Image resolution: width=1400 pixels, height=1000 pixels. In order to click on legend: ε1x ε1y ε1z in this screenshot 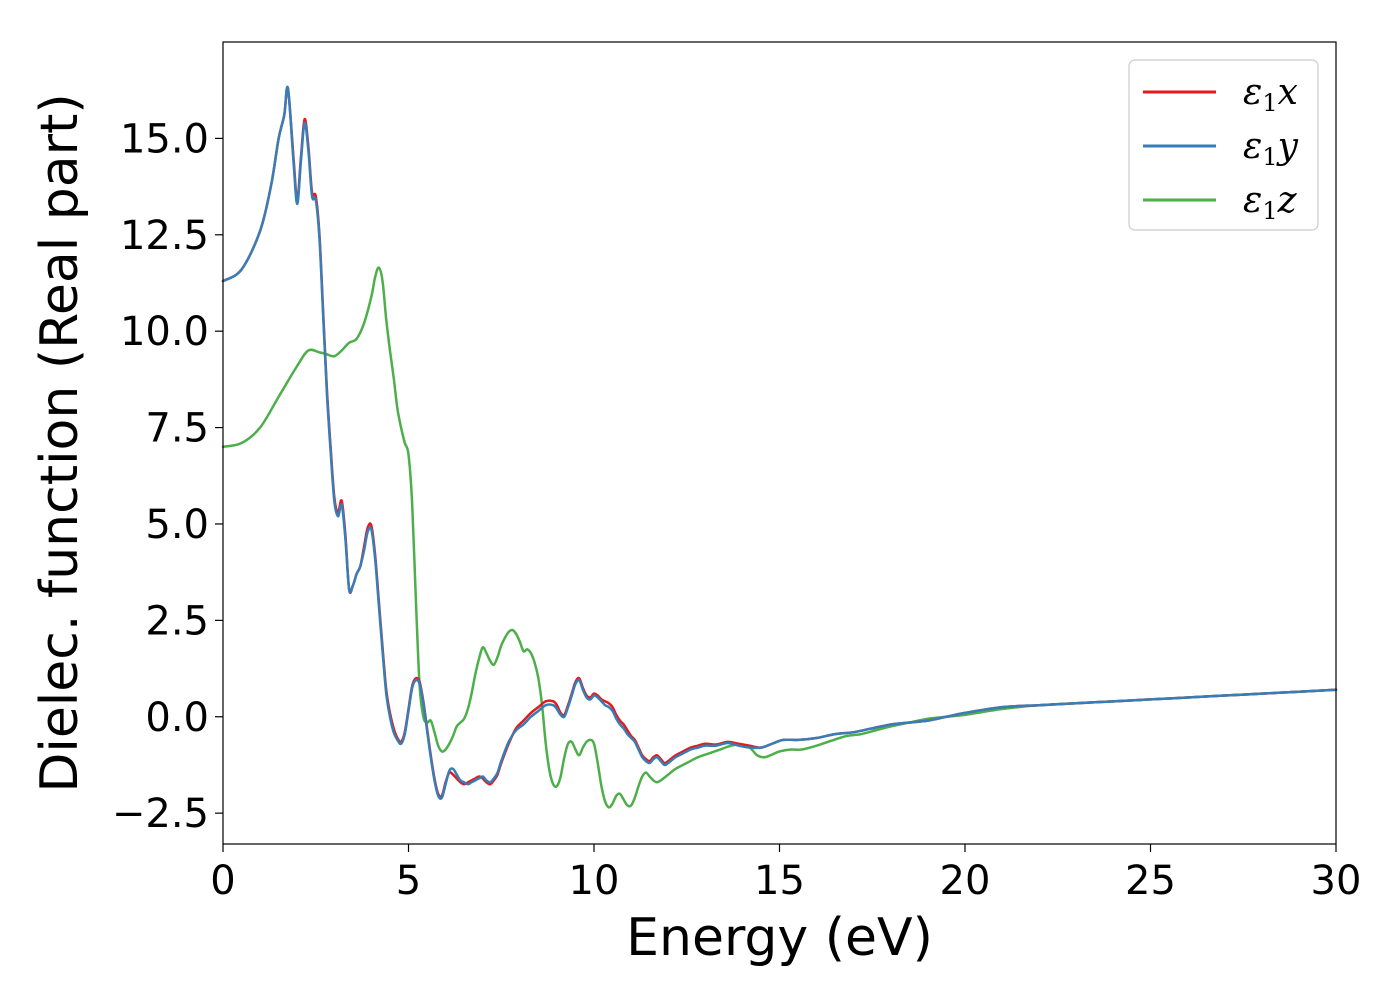, I will do `click(1223, 145)`.